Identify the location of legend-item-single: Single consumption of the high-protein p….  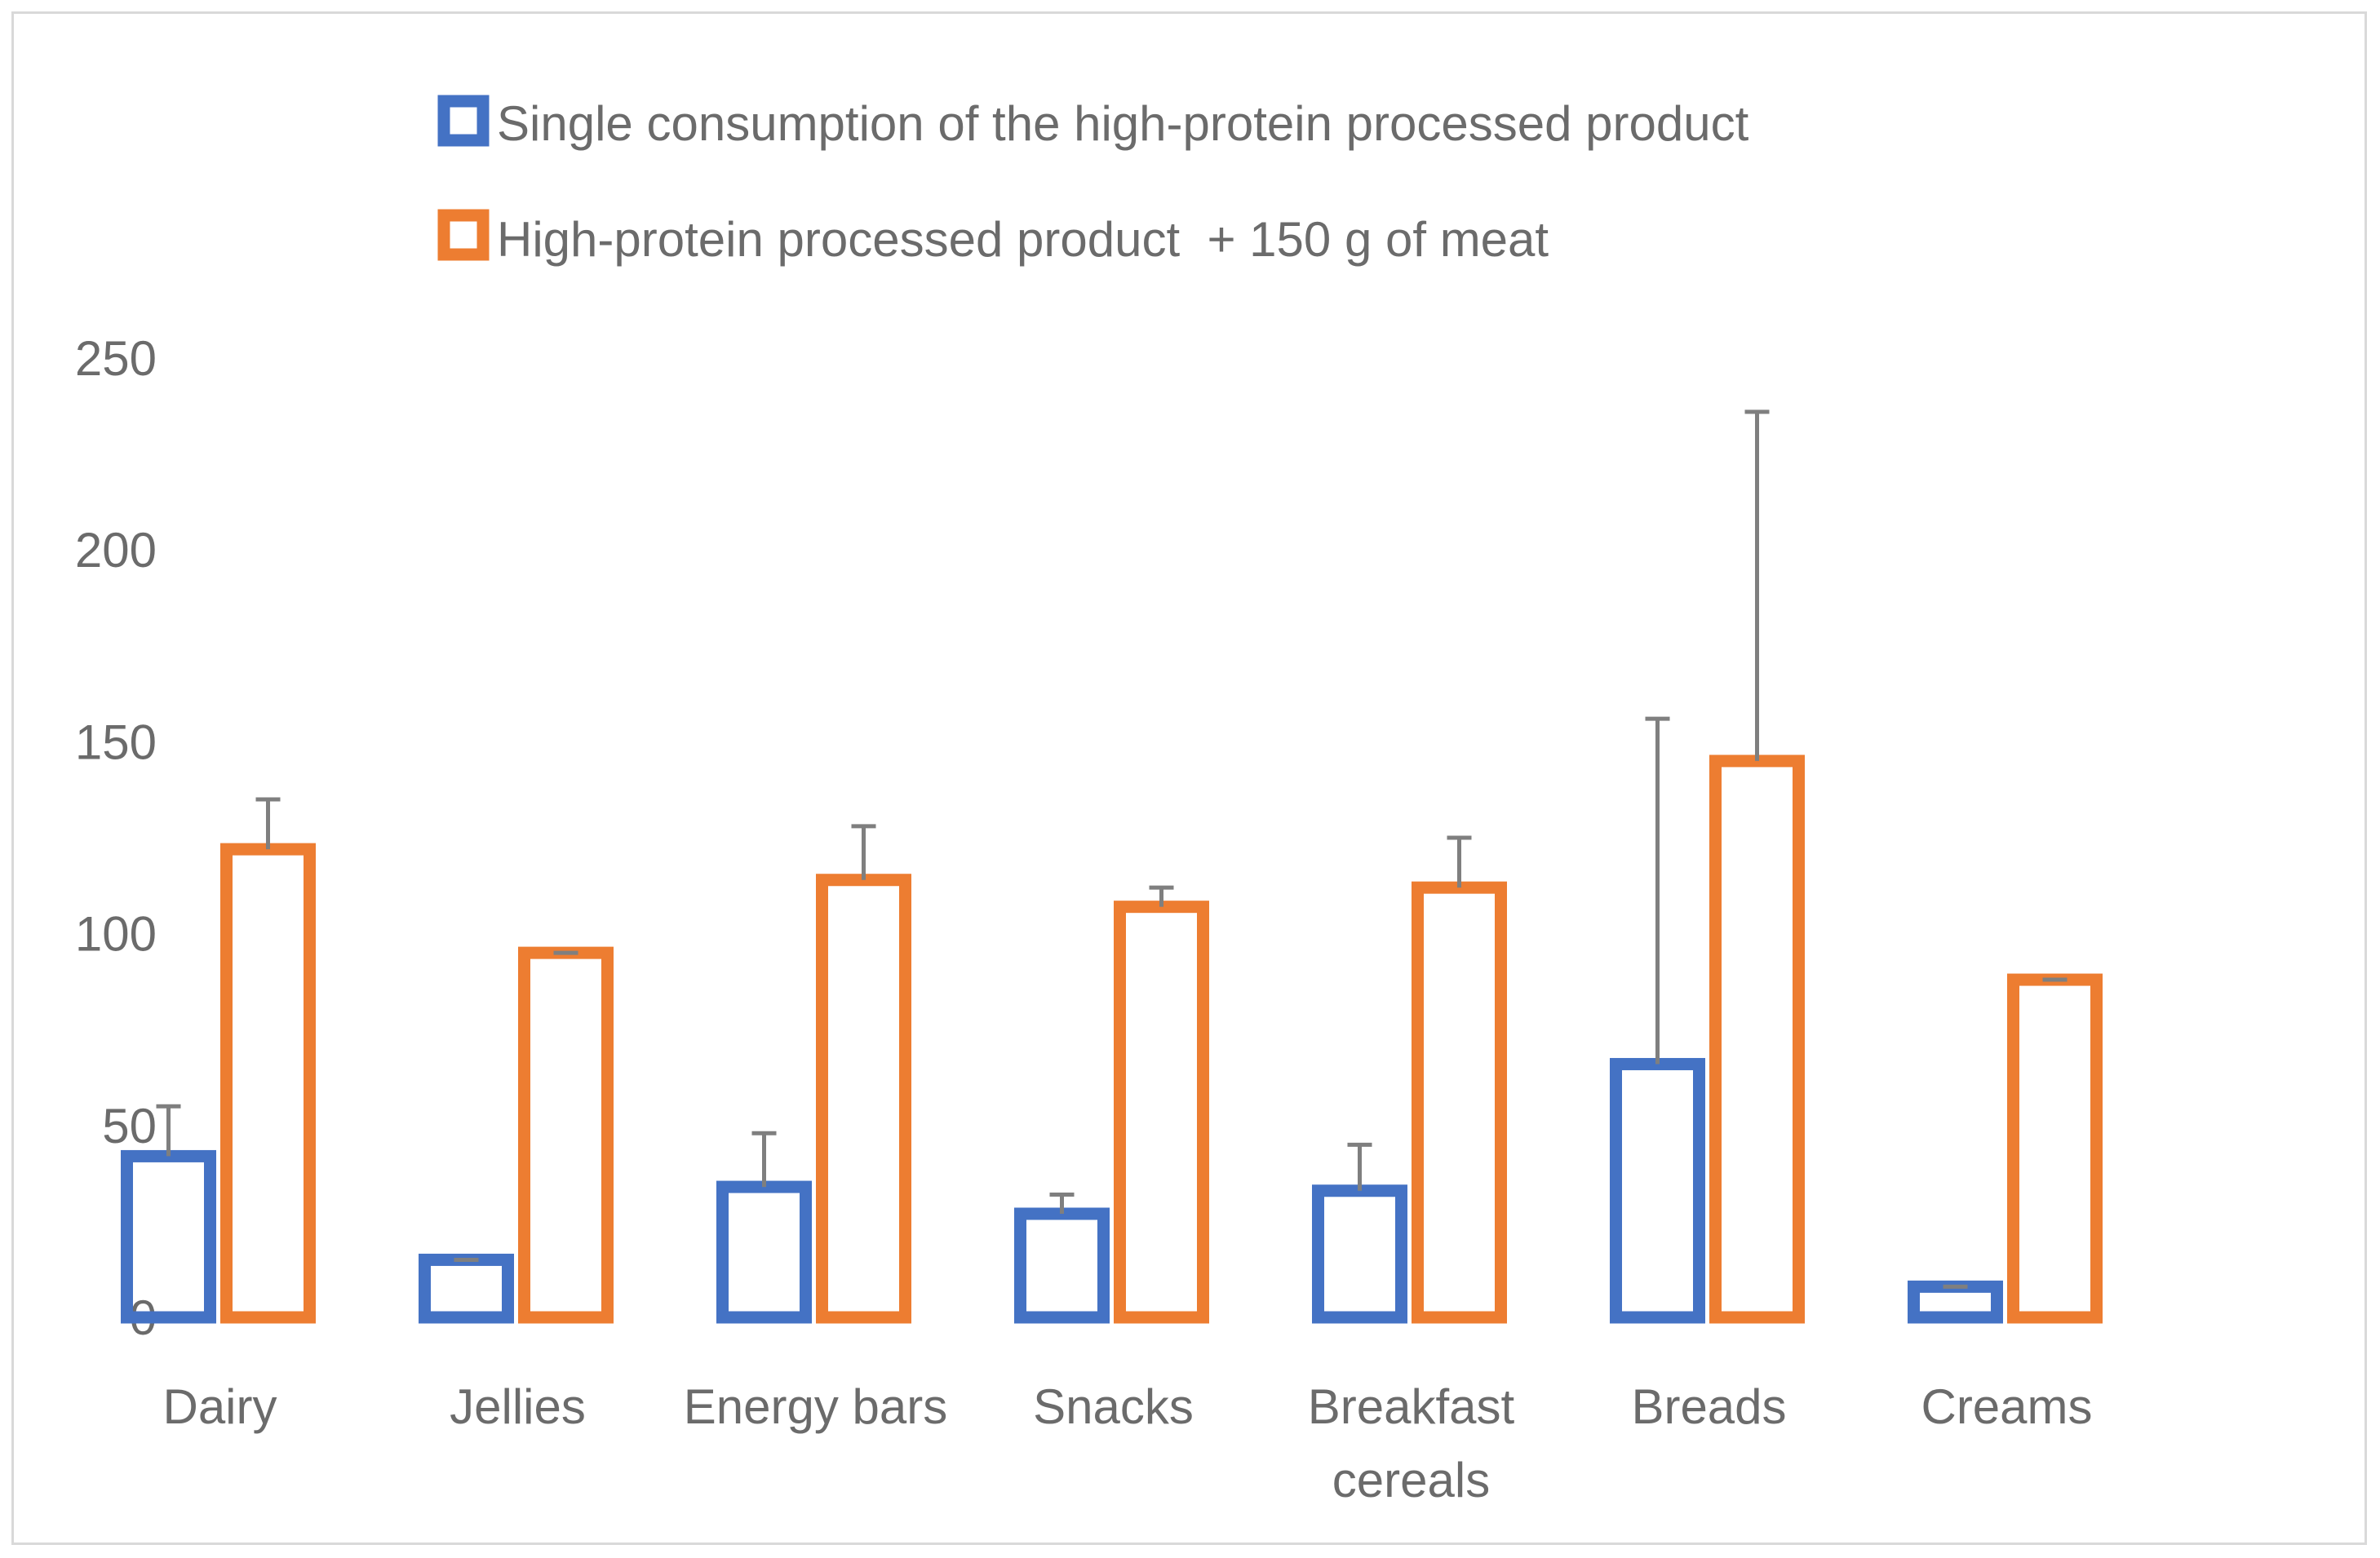
(1093, 123).